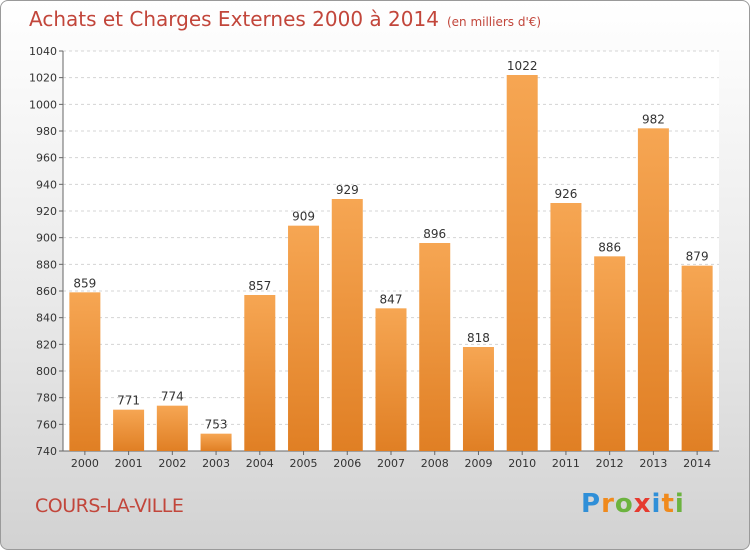 The image size is (750, 550). What do you see at coordinates (46, 398) in the screenshot?
I see `y-tick-label: 780` at bounding box center [46, 398].